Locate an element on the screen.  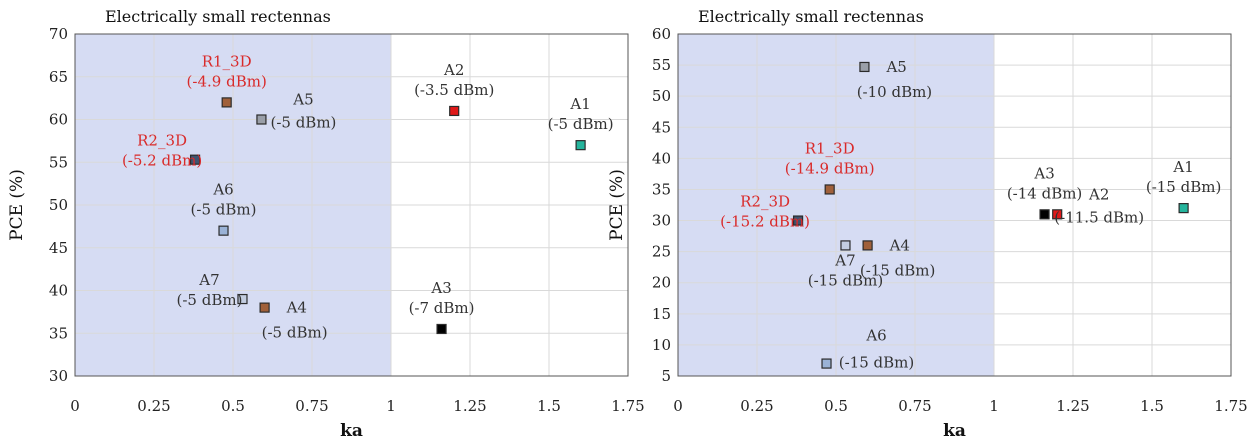
point-power-label: (-3.5 dBm) is located at coordinates (454, 90).